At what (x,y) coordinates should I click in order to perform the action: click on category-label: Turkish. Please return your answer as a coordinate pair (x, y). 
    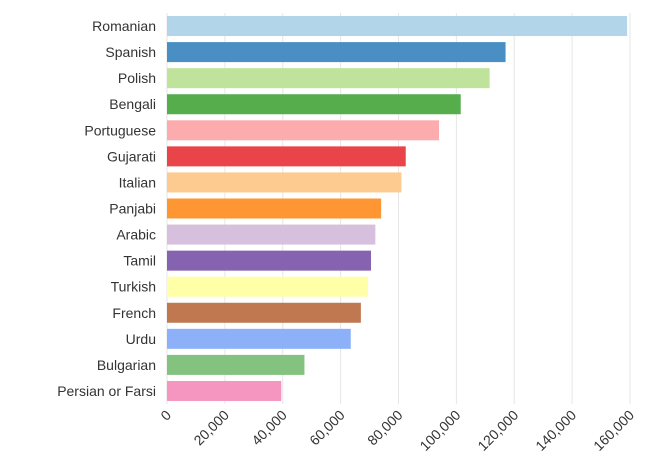
    Looking at the image, I should click on (133, 287).